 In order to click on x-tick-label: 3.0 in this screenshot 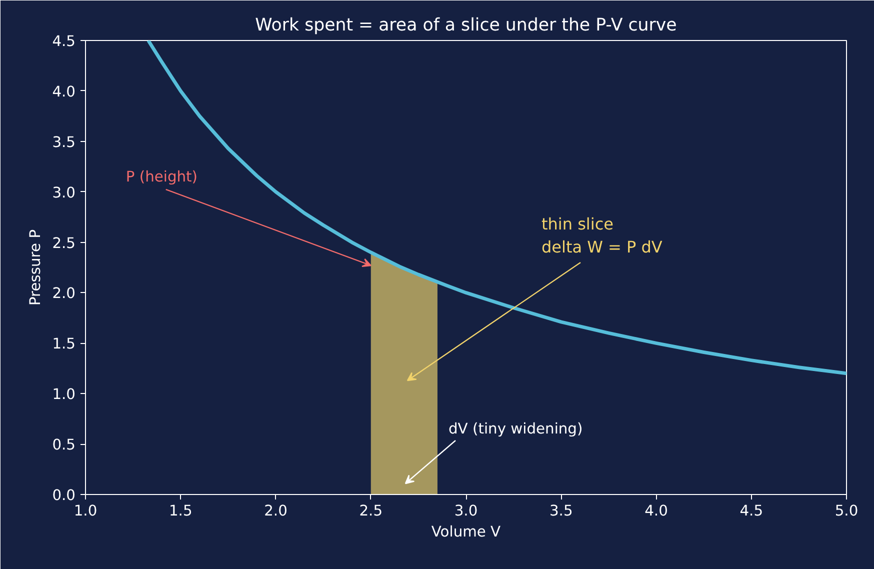, I will do `click(466, 511)`.